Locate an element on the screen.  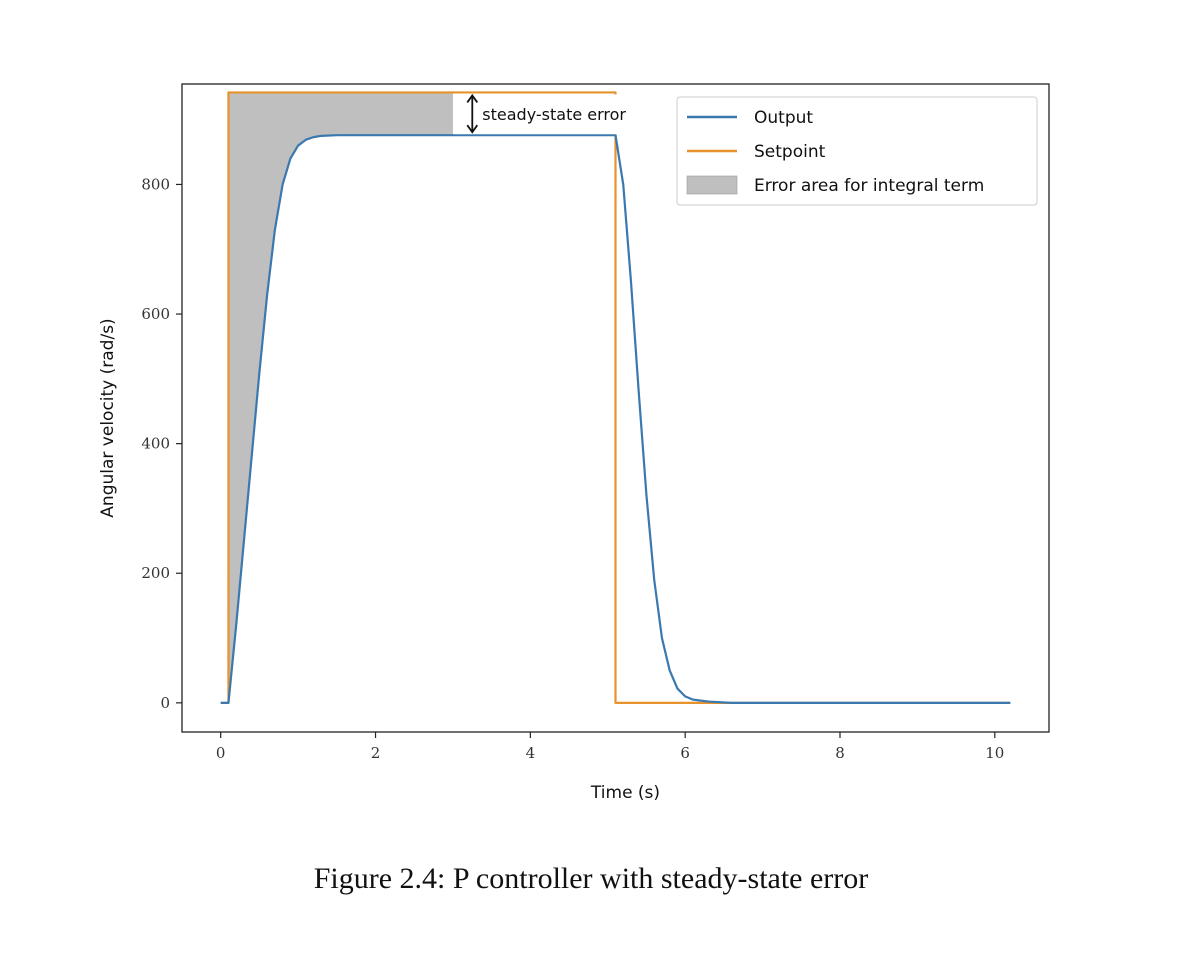
y-tick-label: 200 is located at coordinates (155, 573).